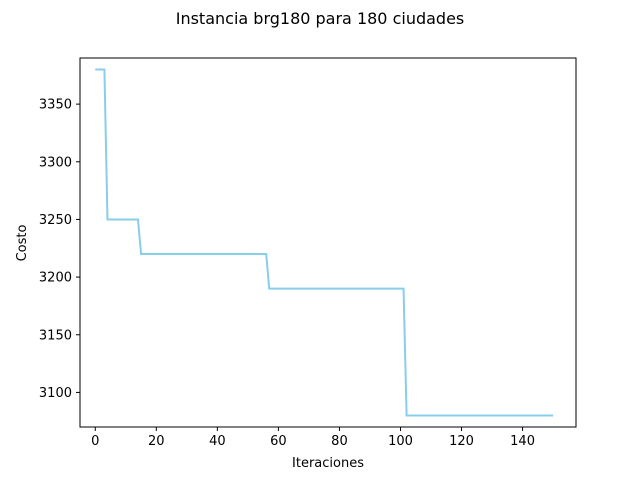 Image resolution: width=640 pixels, height=480 pixels. Describe the element at coordinates (278, 441) in the screenshot. I see `x-tick-label-3: 60` at that location.